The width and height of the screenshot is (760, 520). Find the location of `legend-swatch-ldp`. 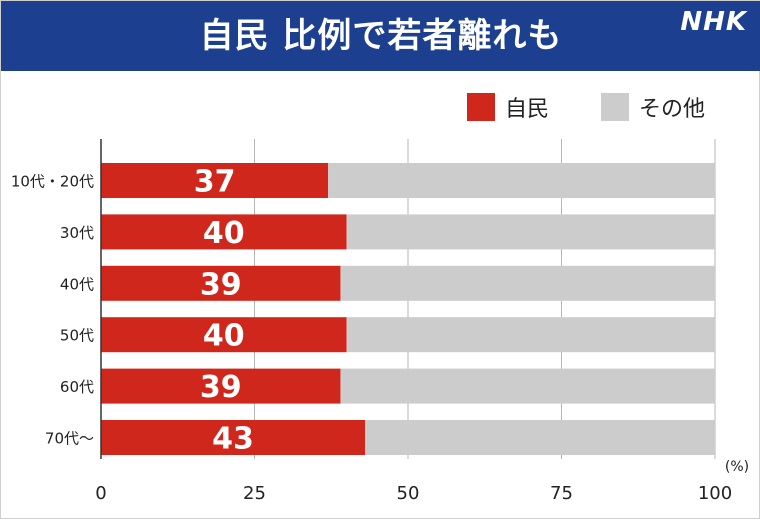

legend-swatch-ldp is located at coordinates (481, 107).